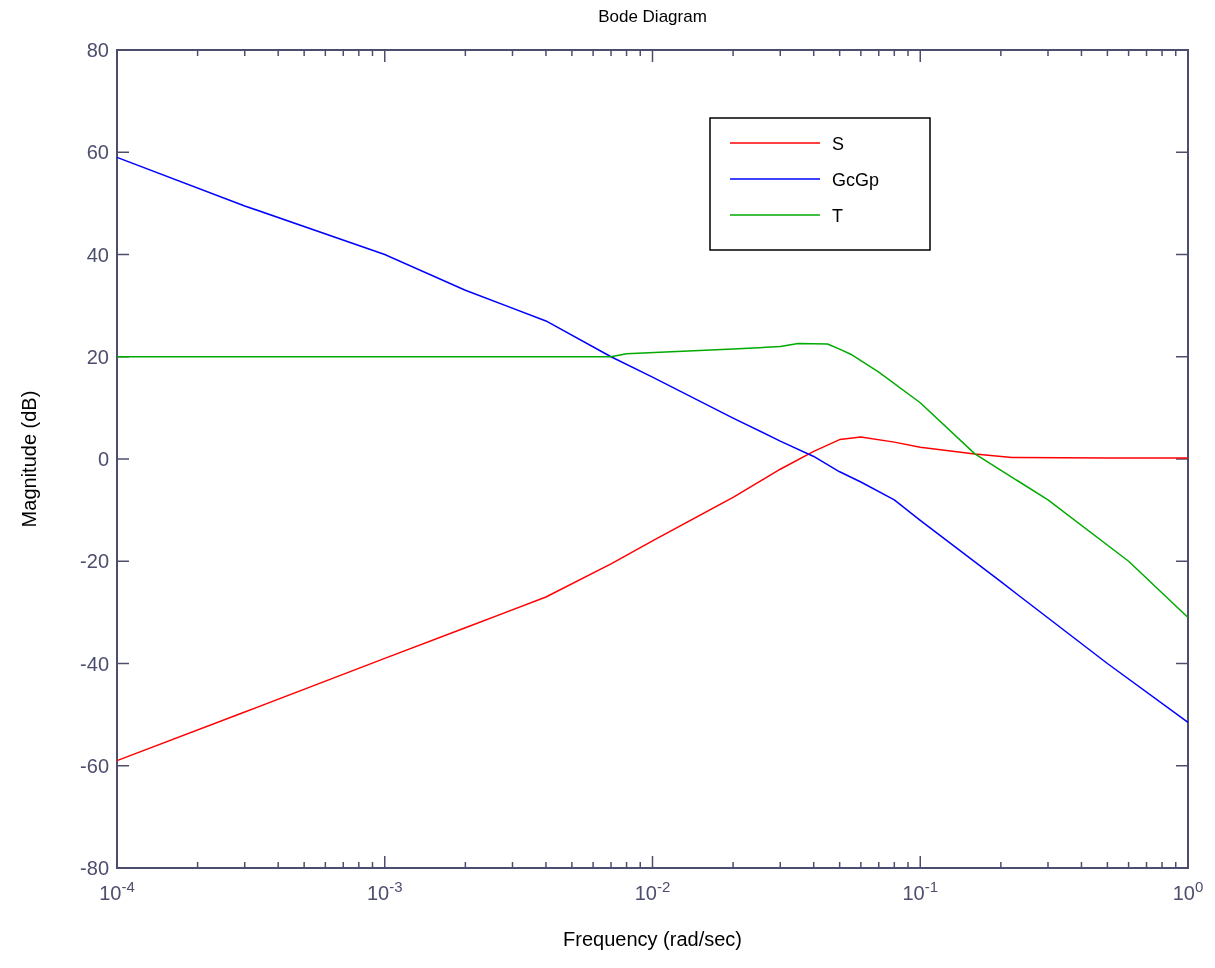  Describe the element at coordinates (97, 152) in the screenshot. I see `y-tick-label: 60` at that location.